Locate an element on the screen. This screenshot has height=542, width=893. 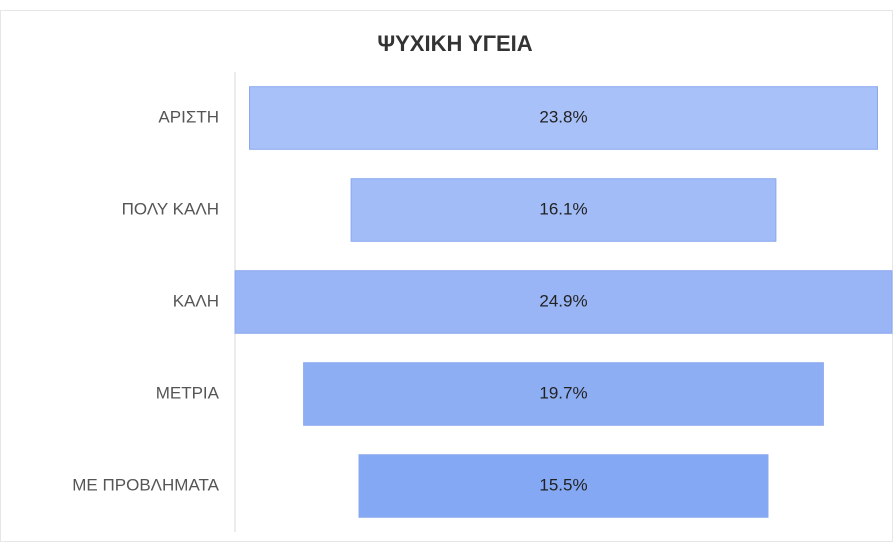
value-label: 23.8% is located at coordinates (563, 116).